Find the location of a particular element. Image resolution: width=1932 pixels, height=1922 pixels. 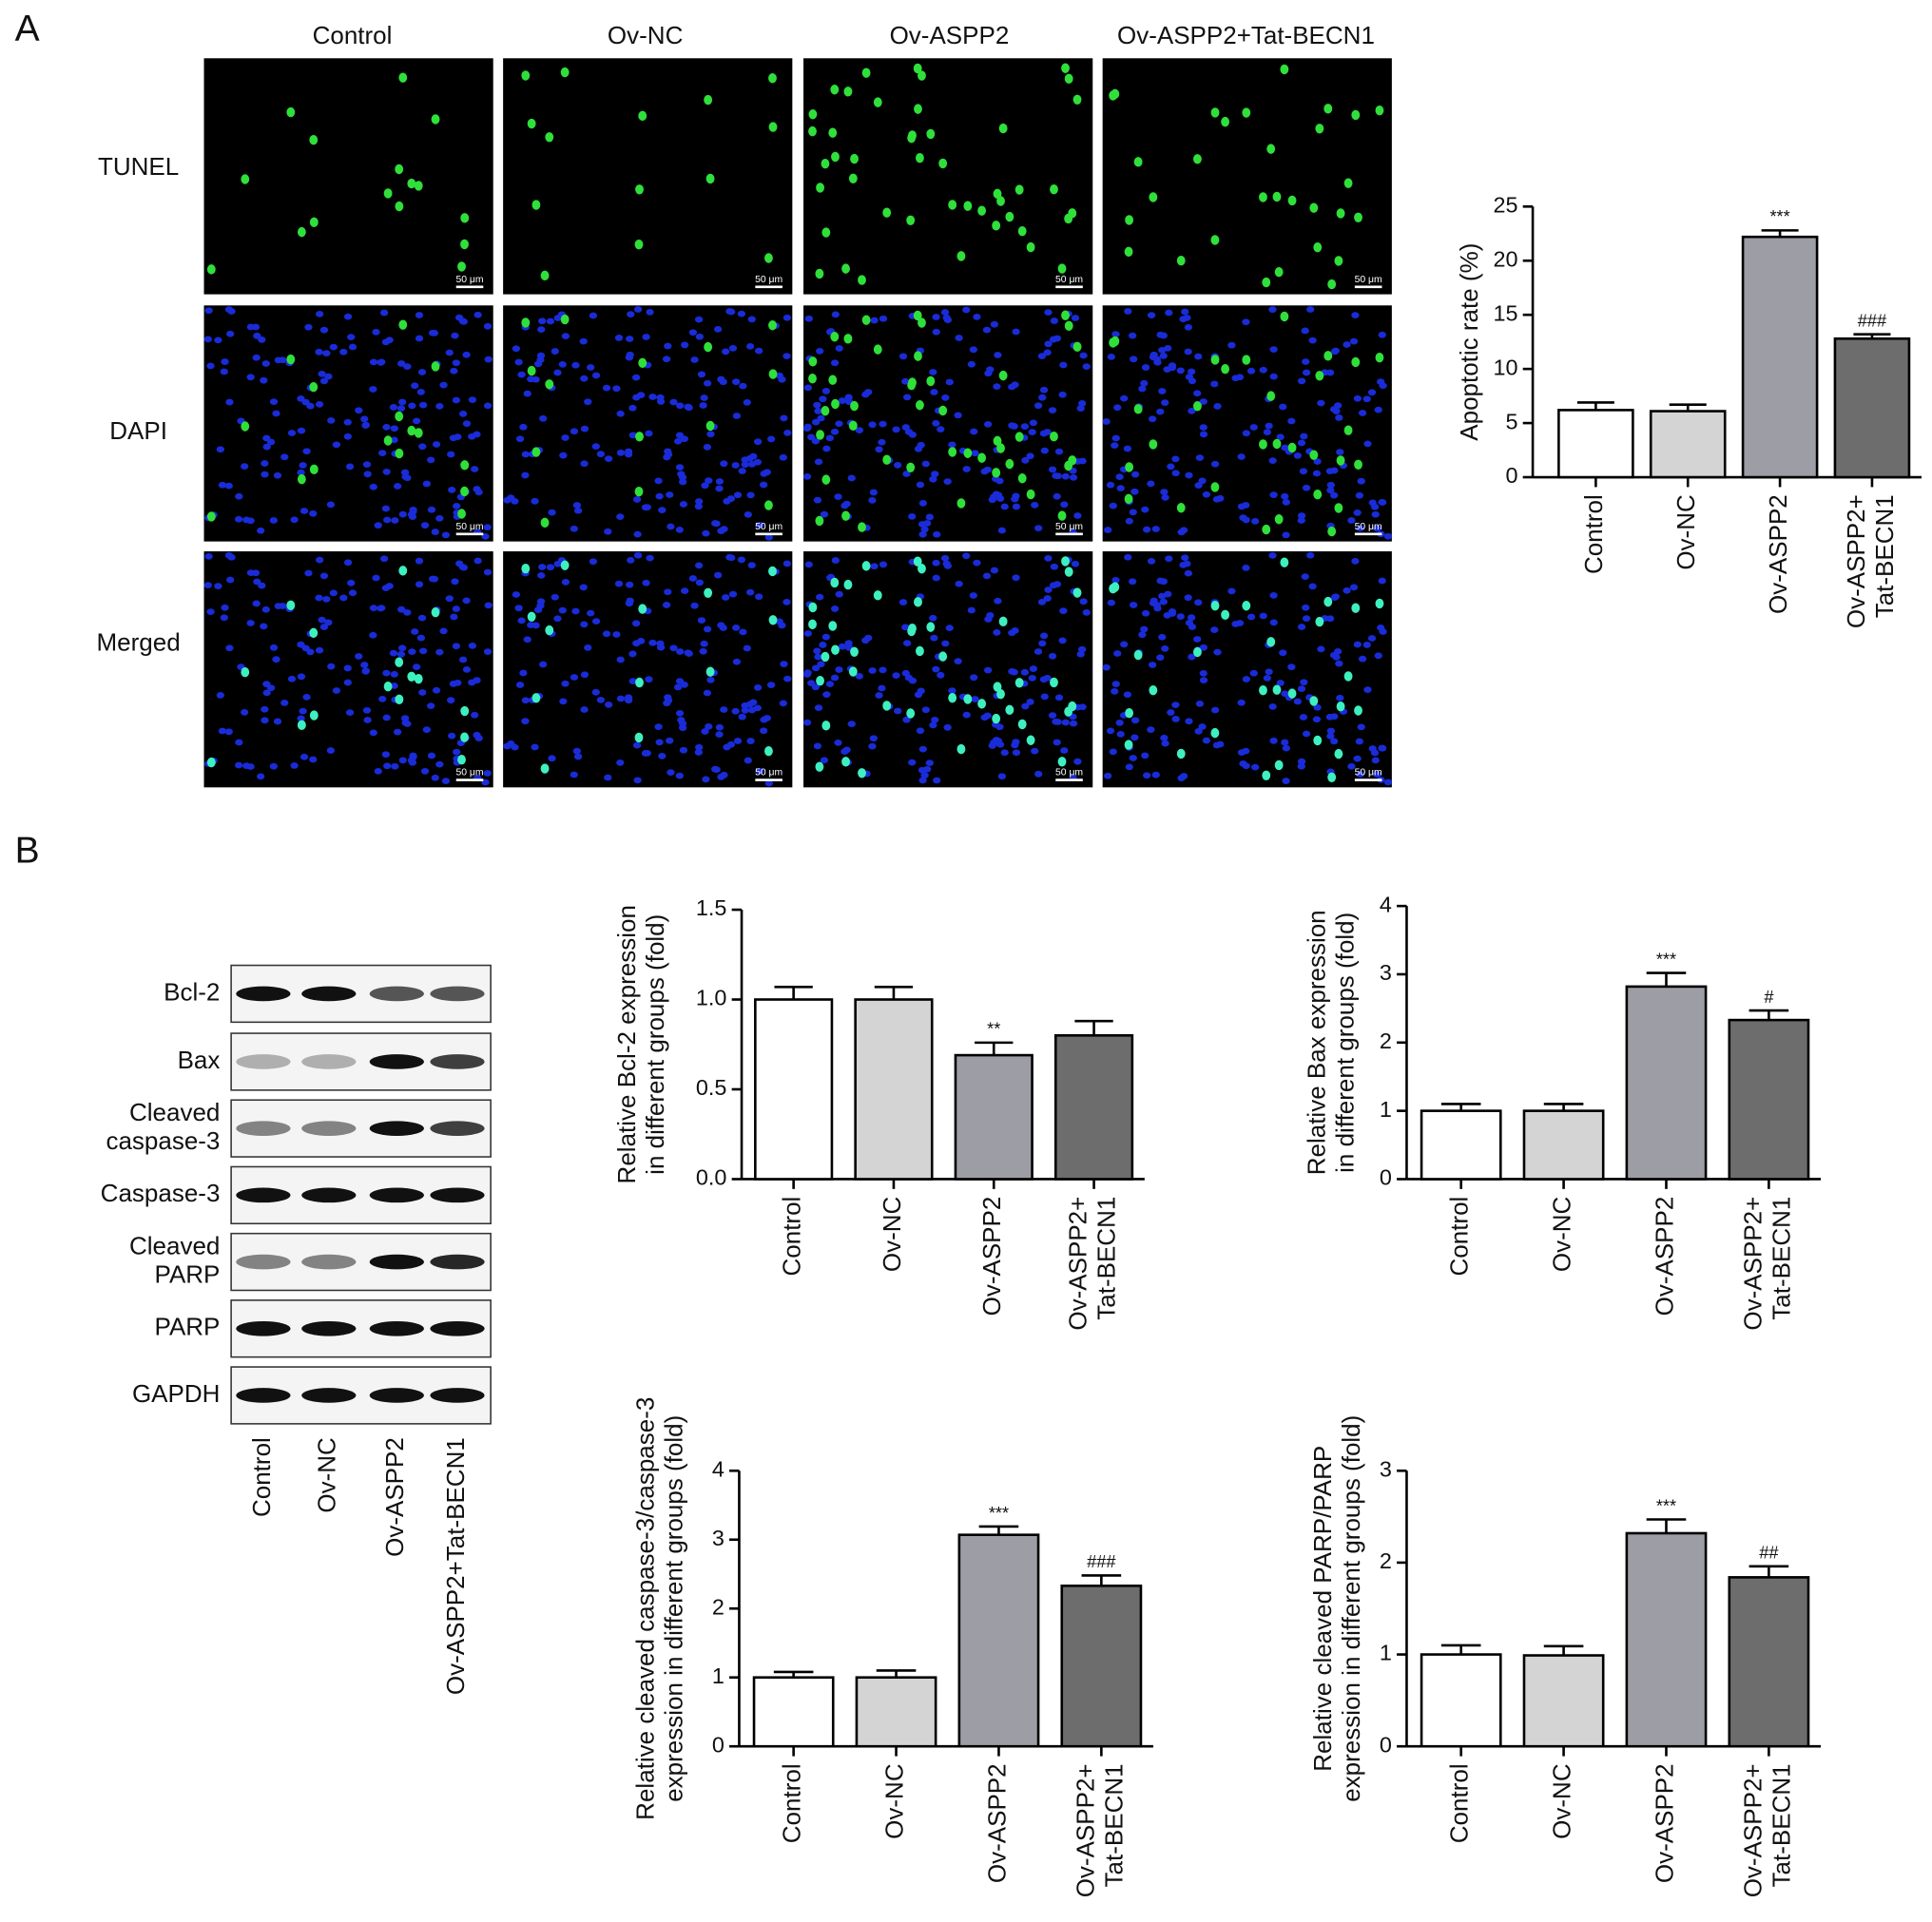

significance-label: *** is located at coordinates (1666, 1506).